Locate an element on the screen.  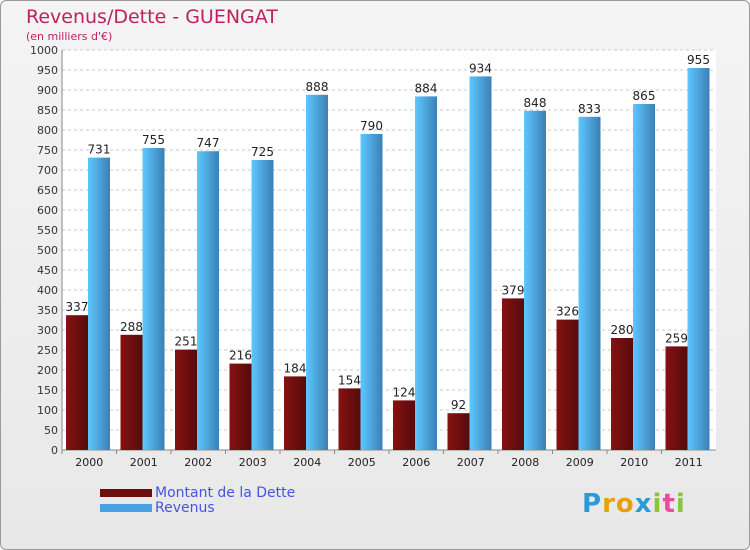
x-tick-label: 2010 is located at coordinates (634, 462).